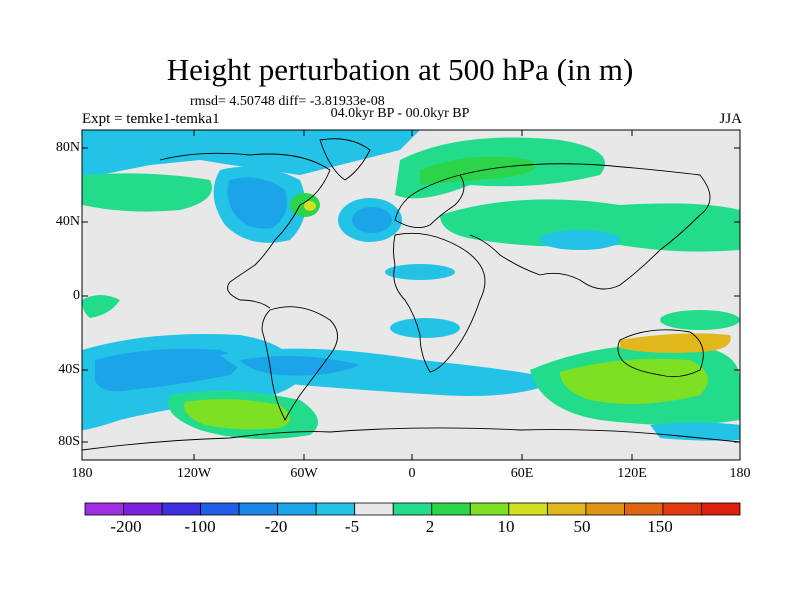  Describe the element at coordinates (660, 353) in the screenshot. I see `australia-coast` at that location.